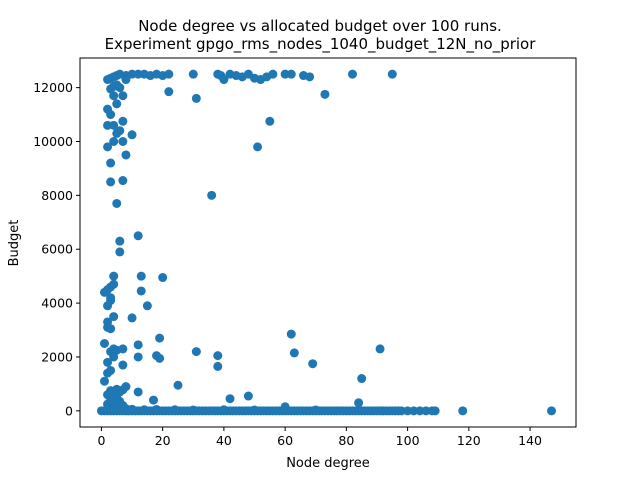  Describe the element at coordinates (469, 440) in the screenshot. I see `x-tick-label: 120` at that location.